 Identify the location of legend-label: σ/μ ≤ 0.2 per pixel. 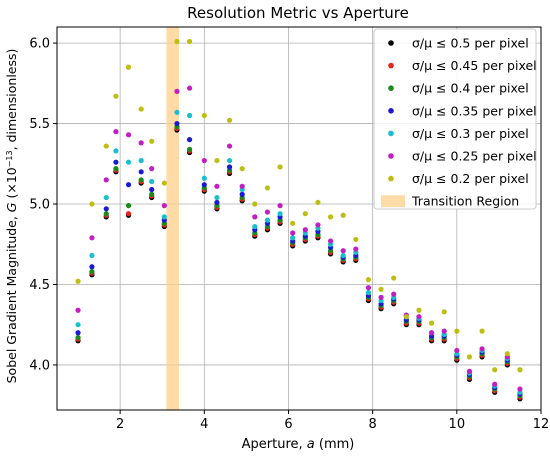
(470, 178).